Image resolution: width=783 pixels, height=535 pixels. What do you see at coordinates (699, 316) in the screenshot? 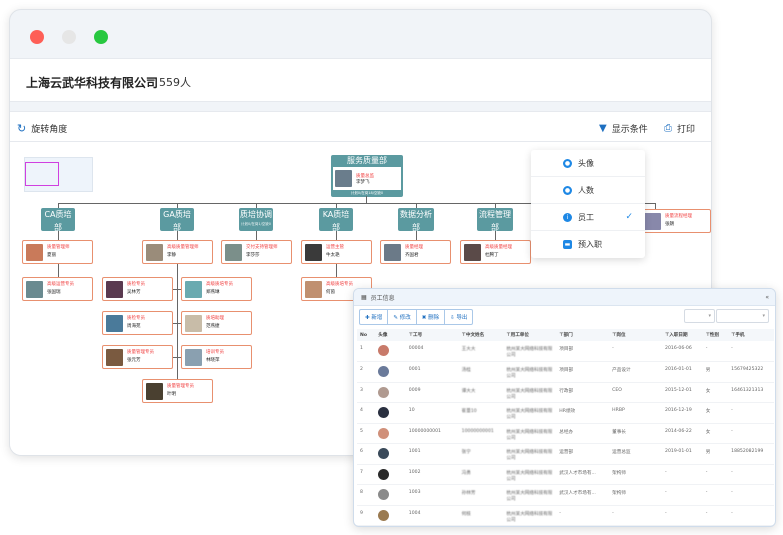
I see `filter-select-1: ▾` at bounding box center [699, 316].